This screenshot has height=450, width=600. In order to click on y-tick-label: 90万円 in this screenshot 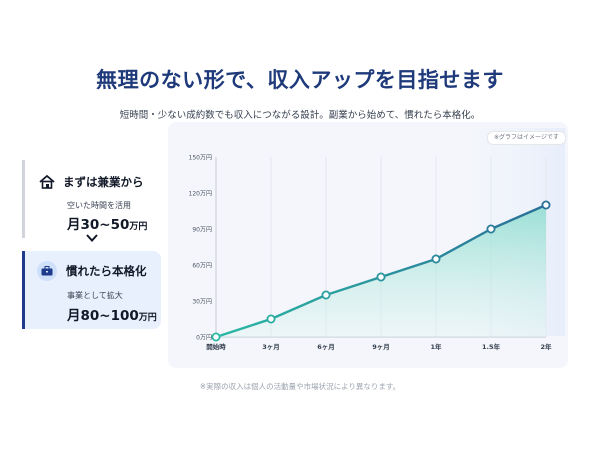, I will do `click(202, 230)`.